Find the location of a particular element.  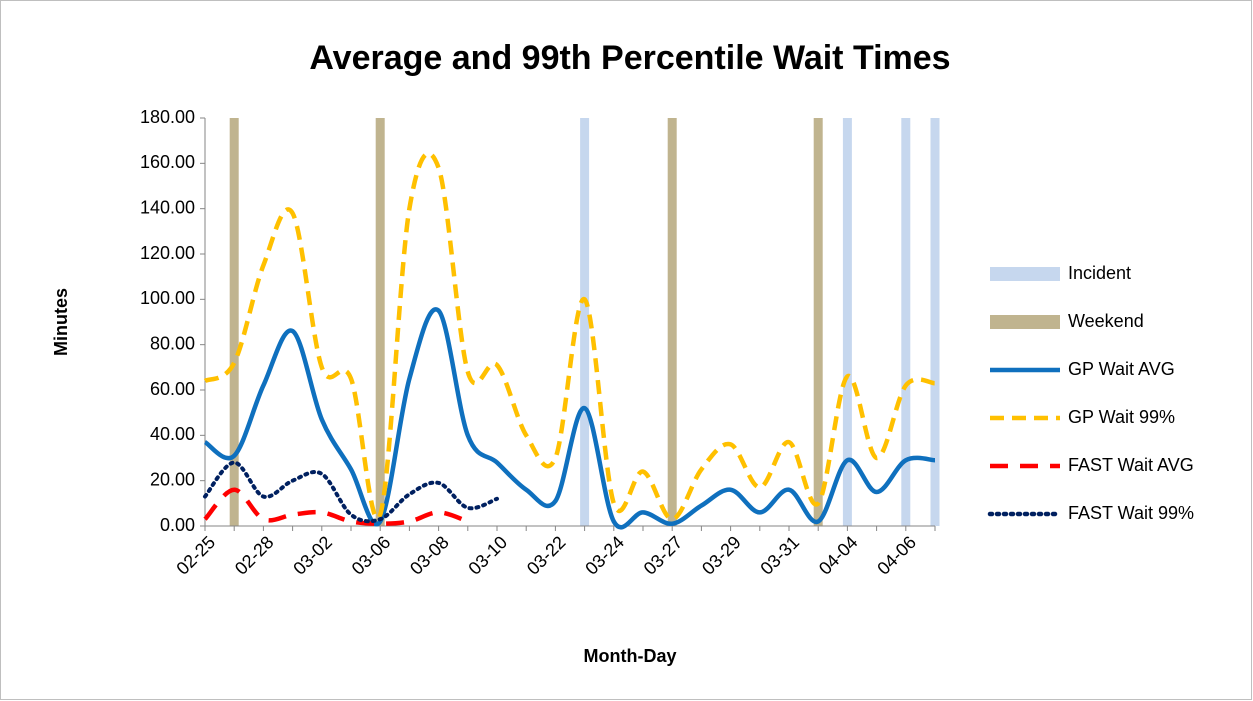

y-tick-label: 80.00 is located at coordinates (172, 343).